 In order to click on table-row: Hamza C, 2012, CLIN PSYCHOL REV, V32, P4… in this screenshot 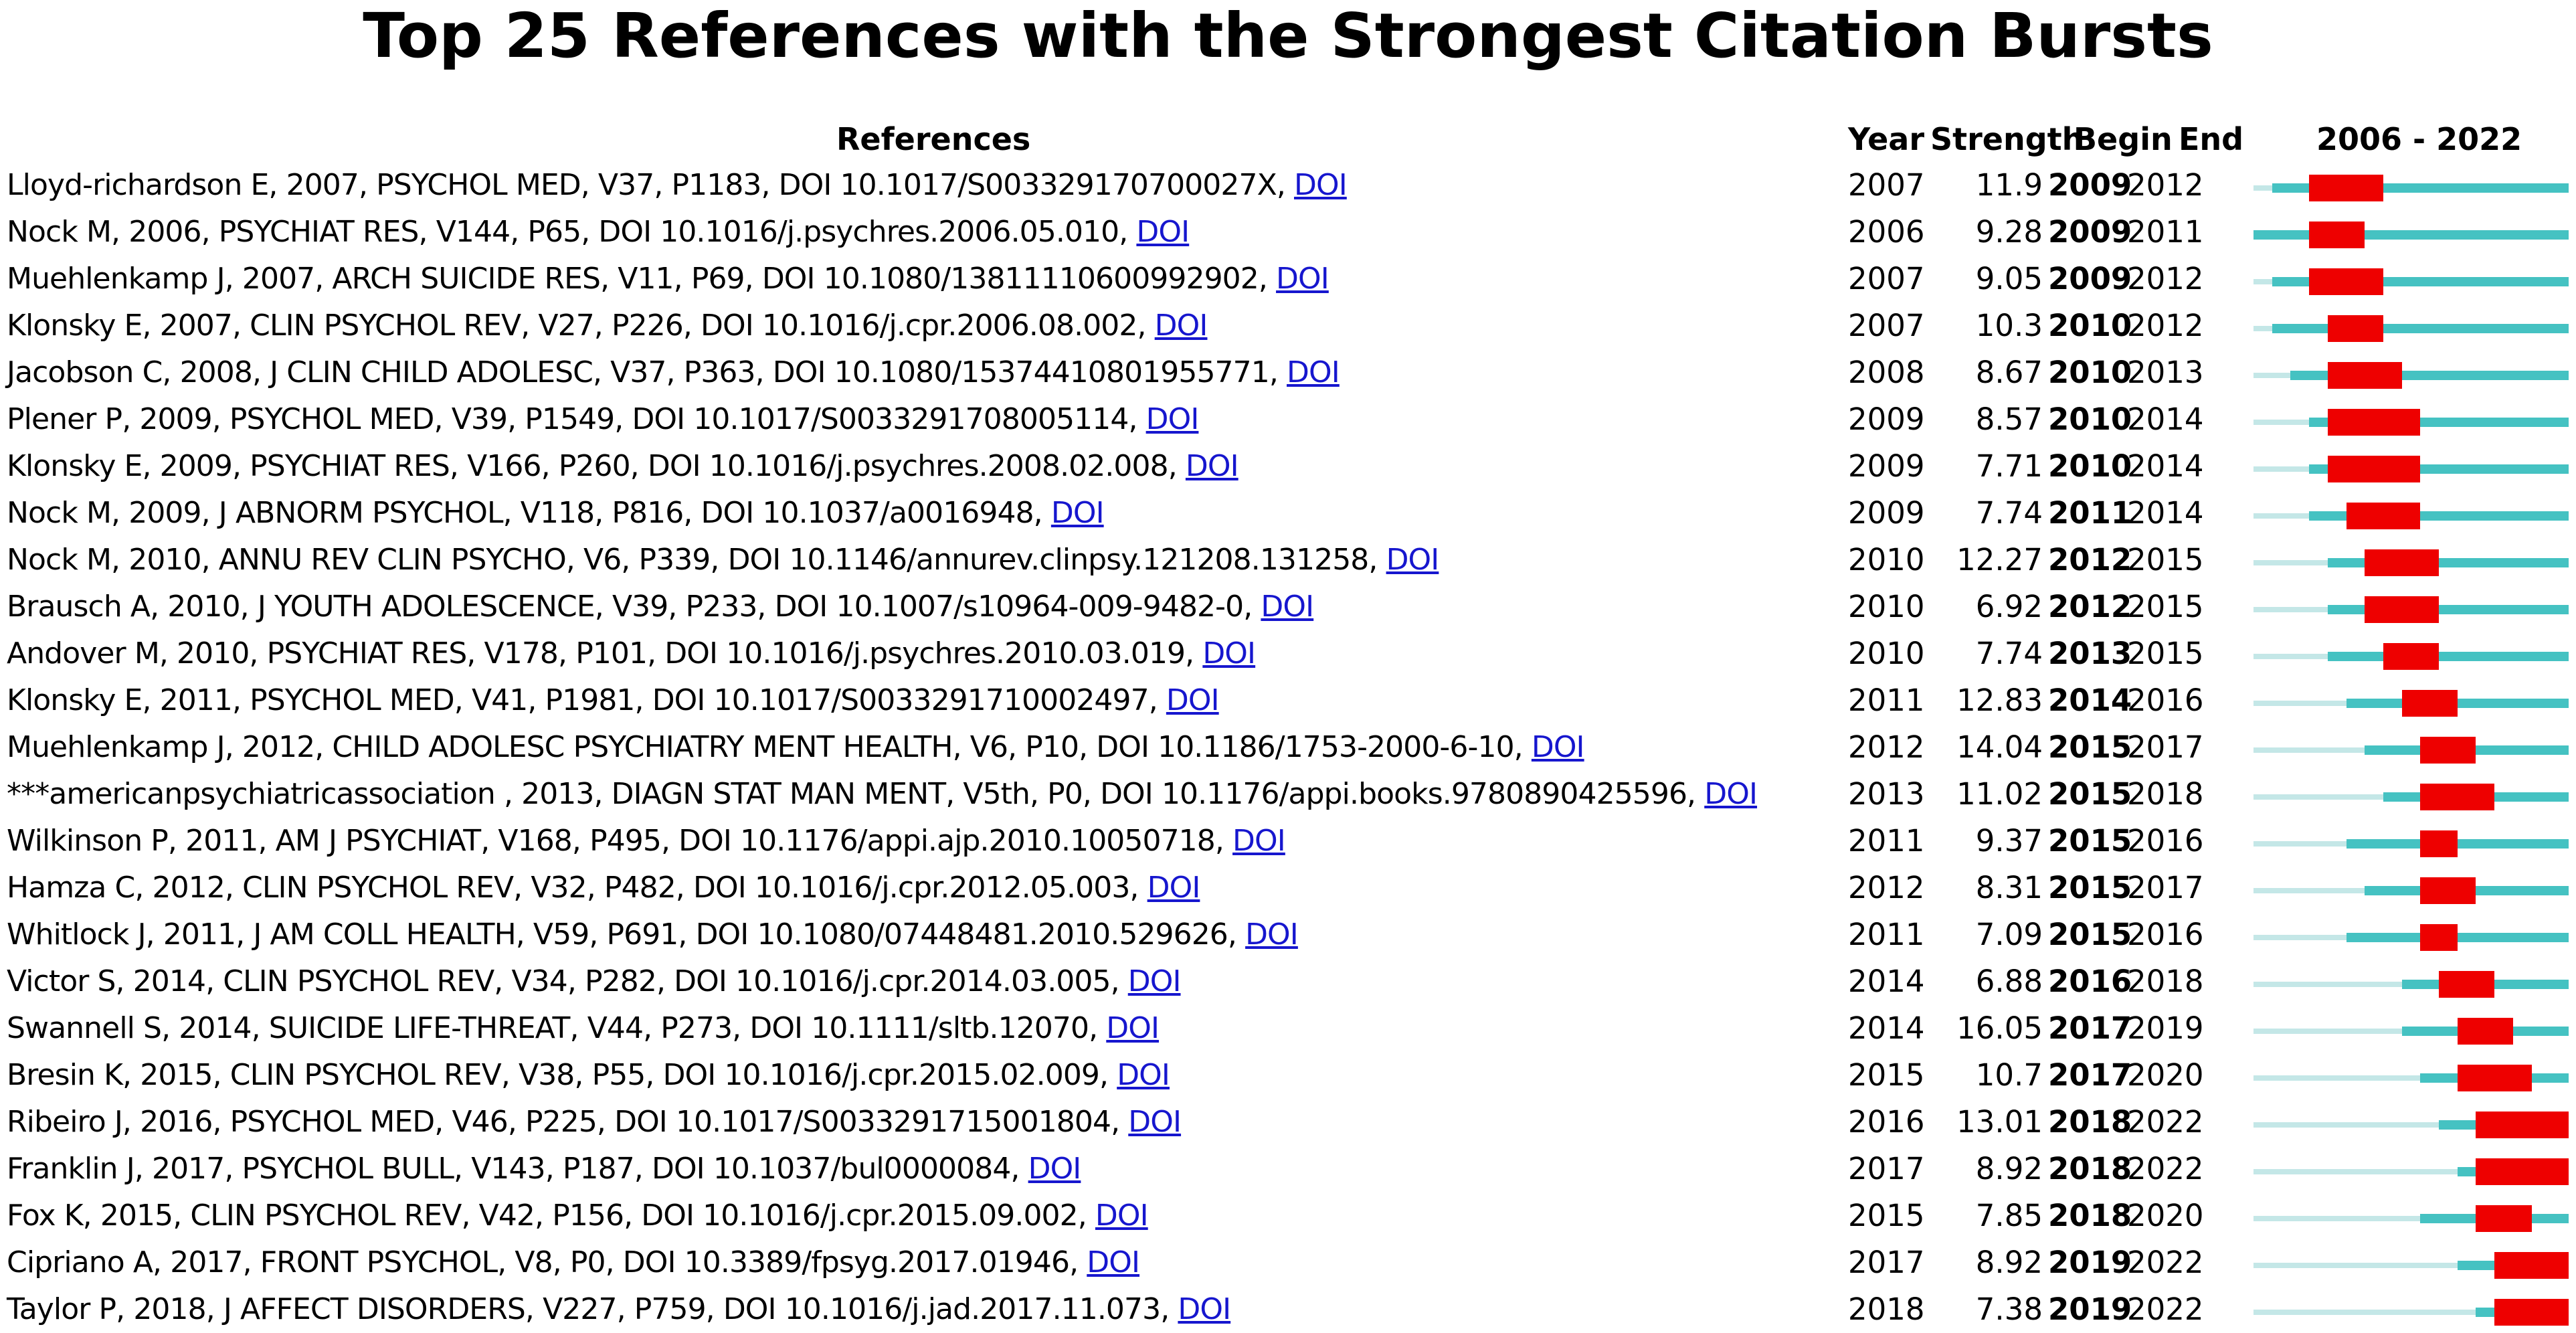, I will do `click(1288, 888)`.